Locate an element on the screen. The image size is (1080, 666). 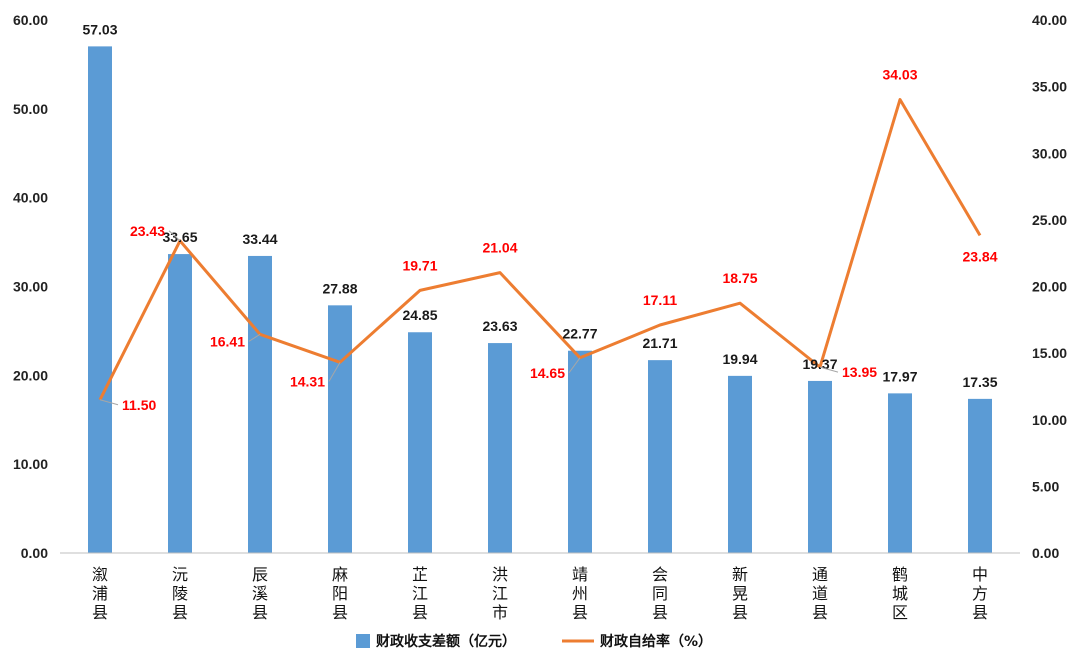
legend-bar-swatch is located at coordinates (363, 641).